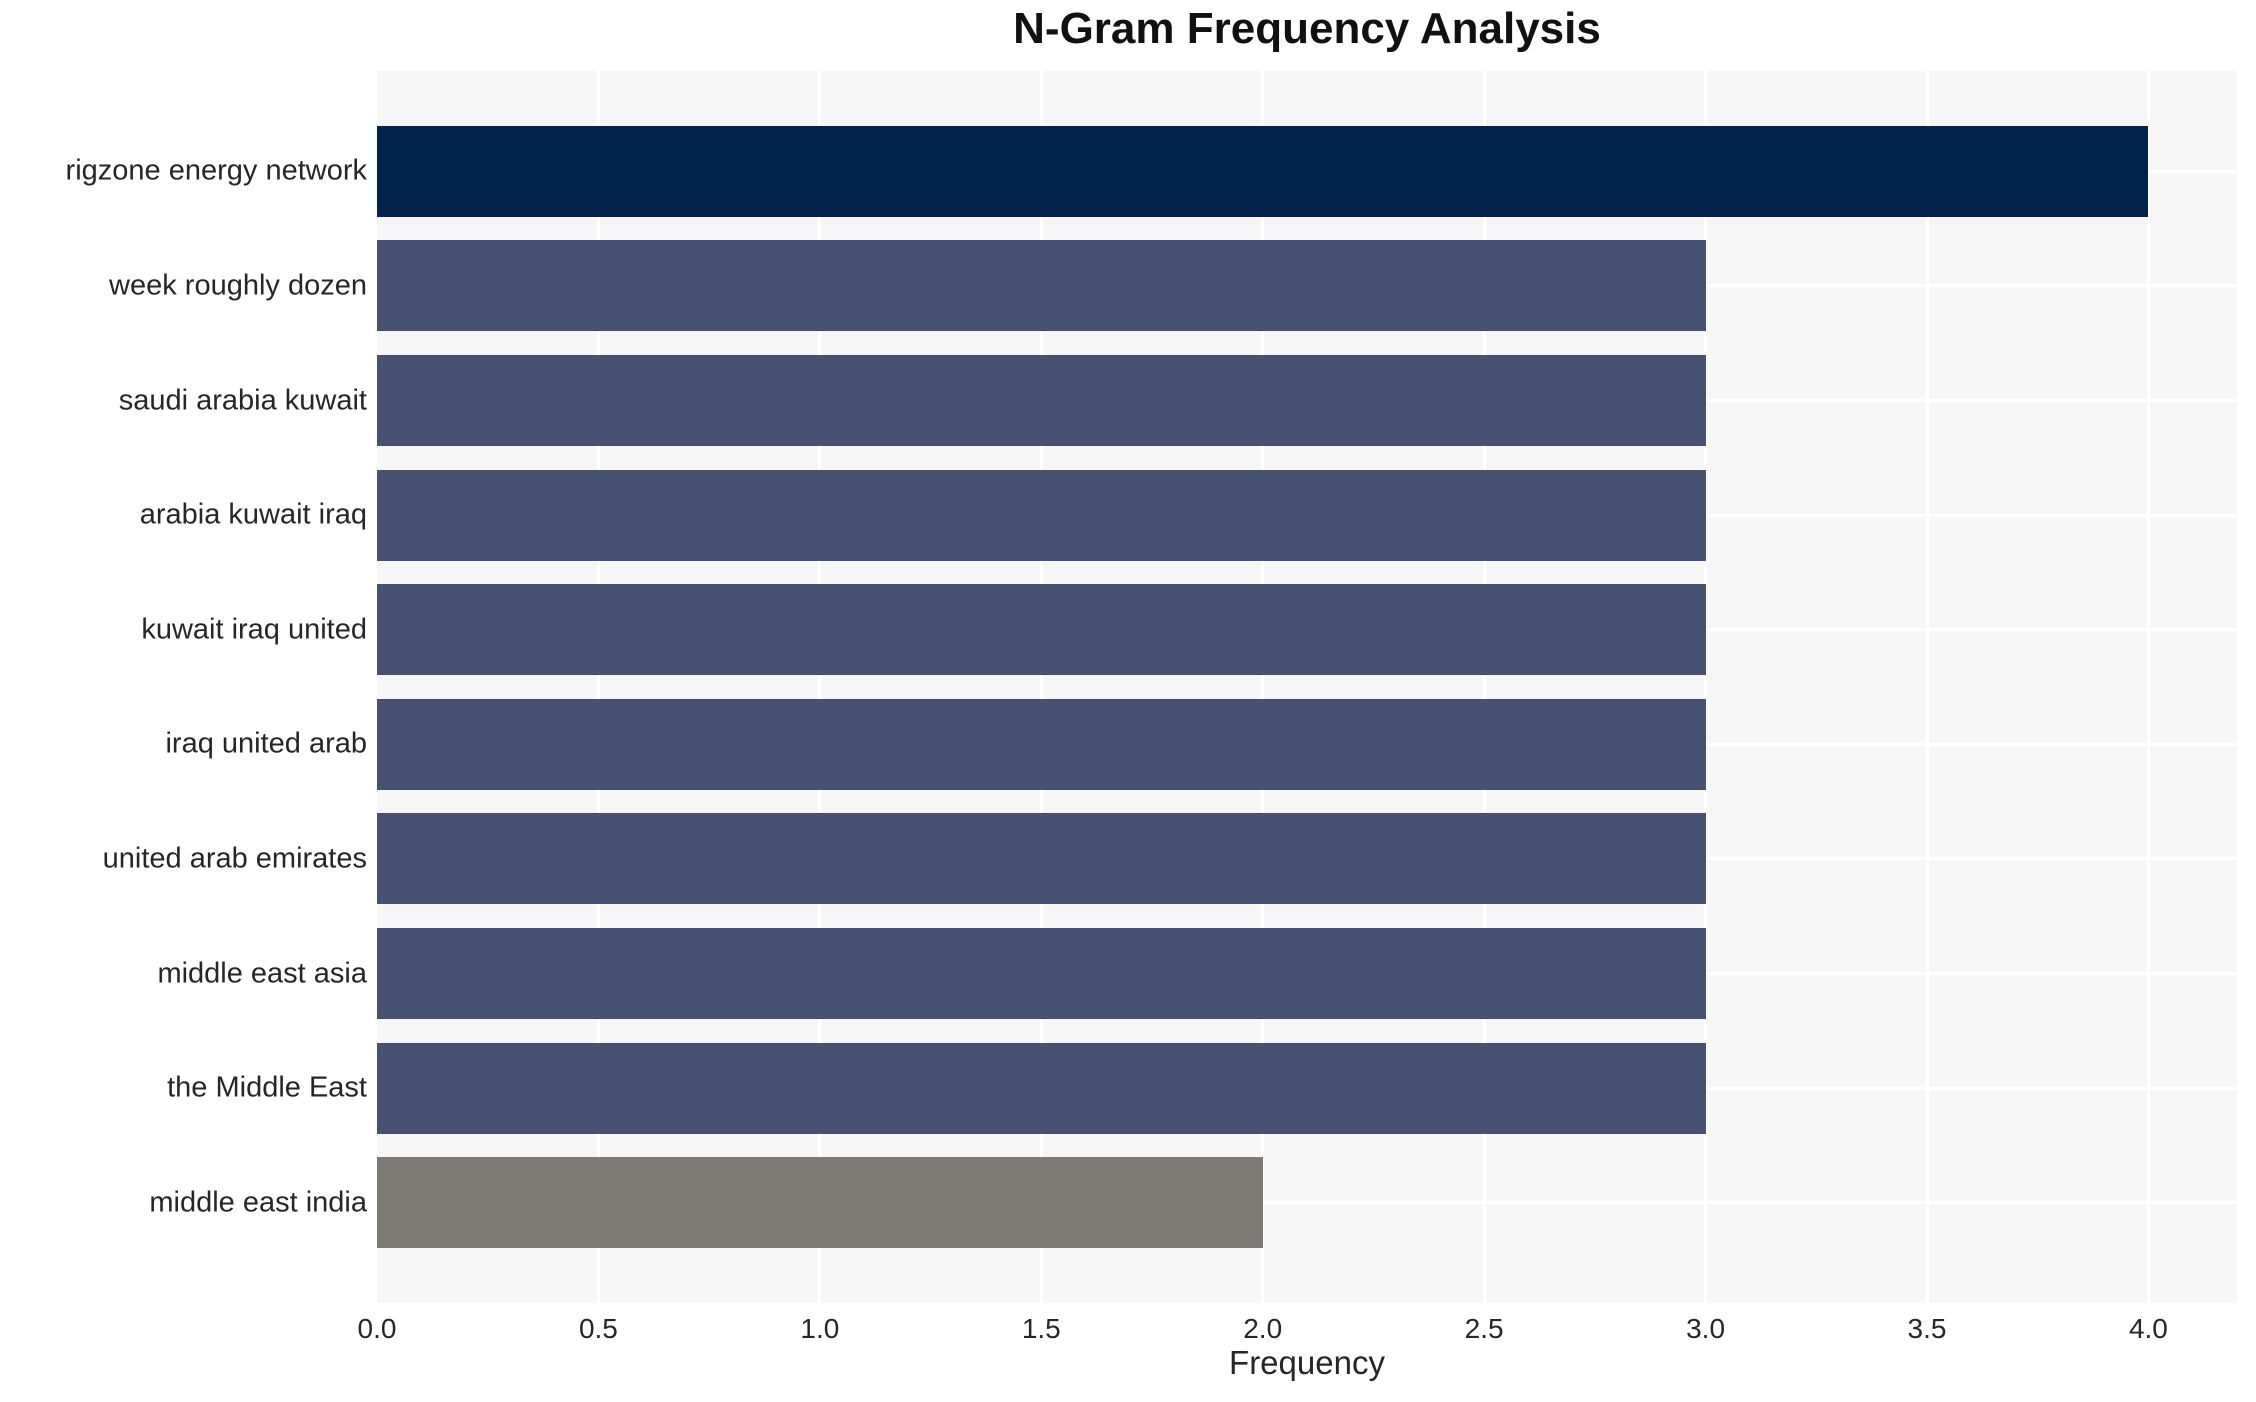  I want to click on y-tick-label: week roughly dozen, so click(238, 285).